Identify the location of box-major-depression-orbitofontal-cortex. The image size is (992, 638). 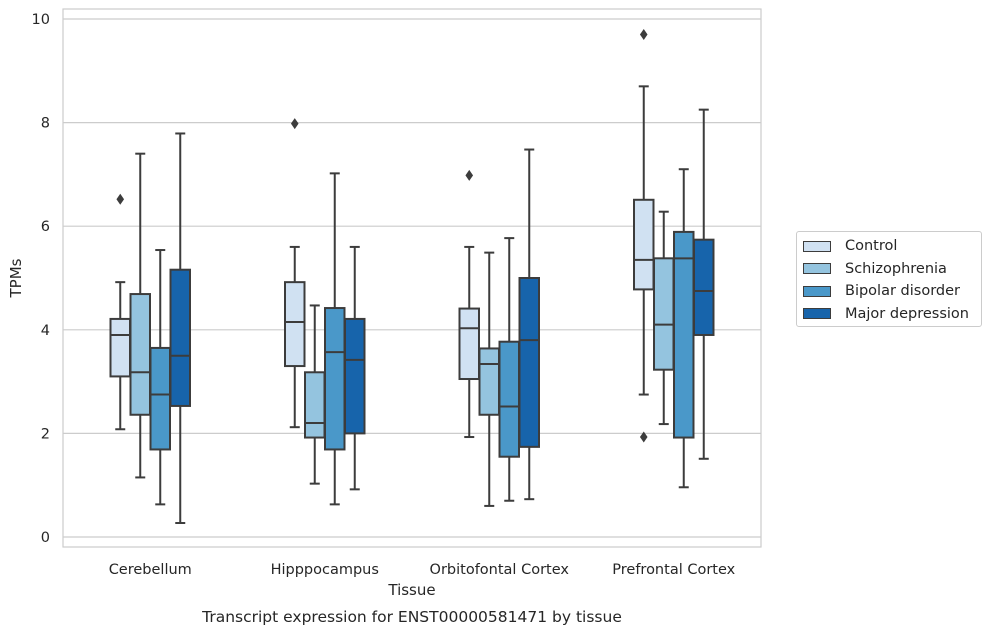
(529, 324).